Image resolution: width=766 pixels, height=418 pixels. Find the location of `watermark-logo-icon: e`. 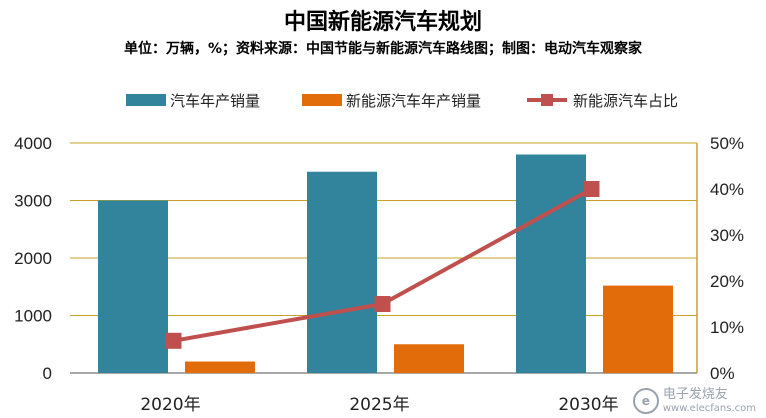

watermark-logo-icon: e is located at coordinates (645, 401).